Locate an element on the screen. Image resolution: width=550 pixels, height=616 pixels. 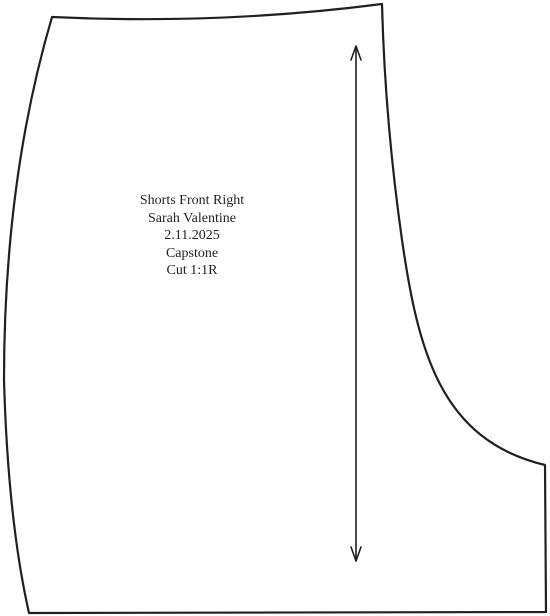
cut-instruction-label: Cut 1:1R is located at coordinates (192, 270).